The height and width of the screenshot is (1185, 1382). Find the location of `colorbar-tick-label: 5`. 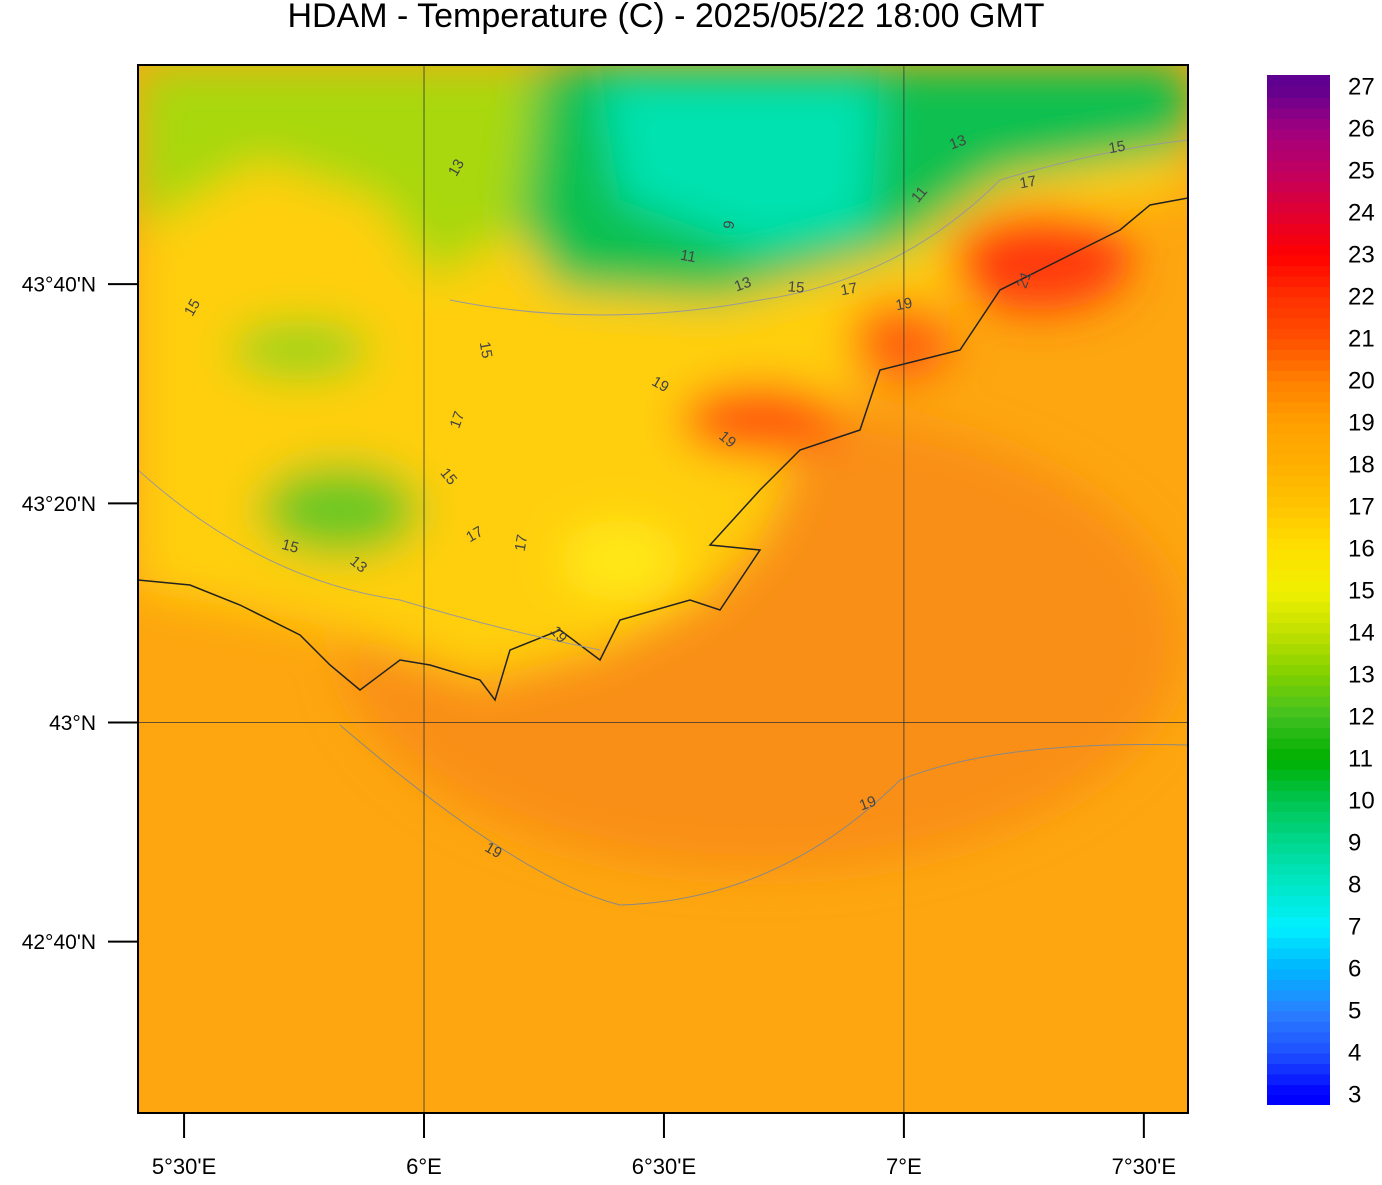

colorbar-tick-label: 5 is located at coordinates (1354, 1010).